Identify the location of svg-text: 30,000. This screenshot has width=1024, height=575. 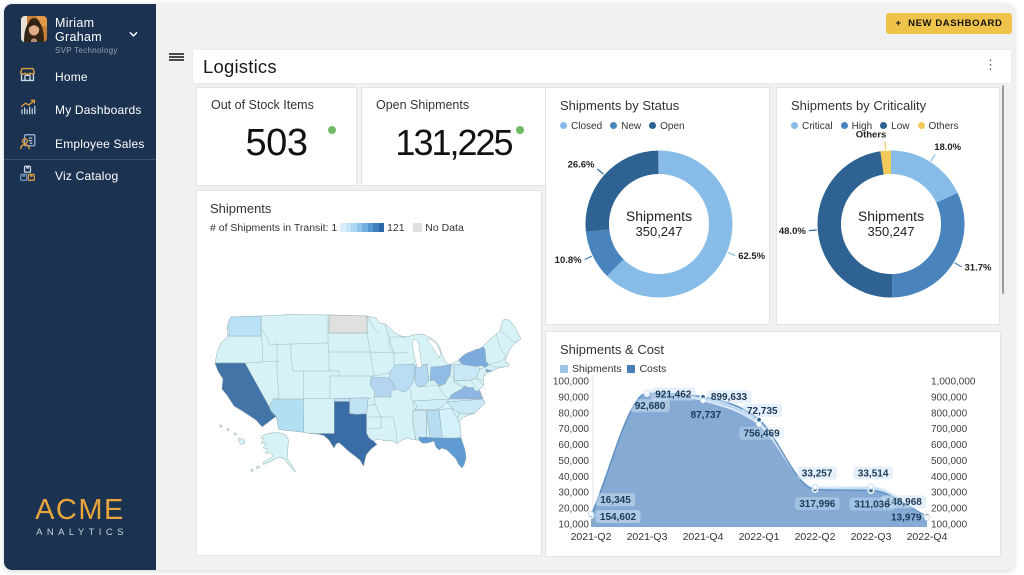
(573, 493).